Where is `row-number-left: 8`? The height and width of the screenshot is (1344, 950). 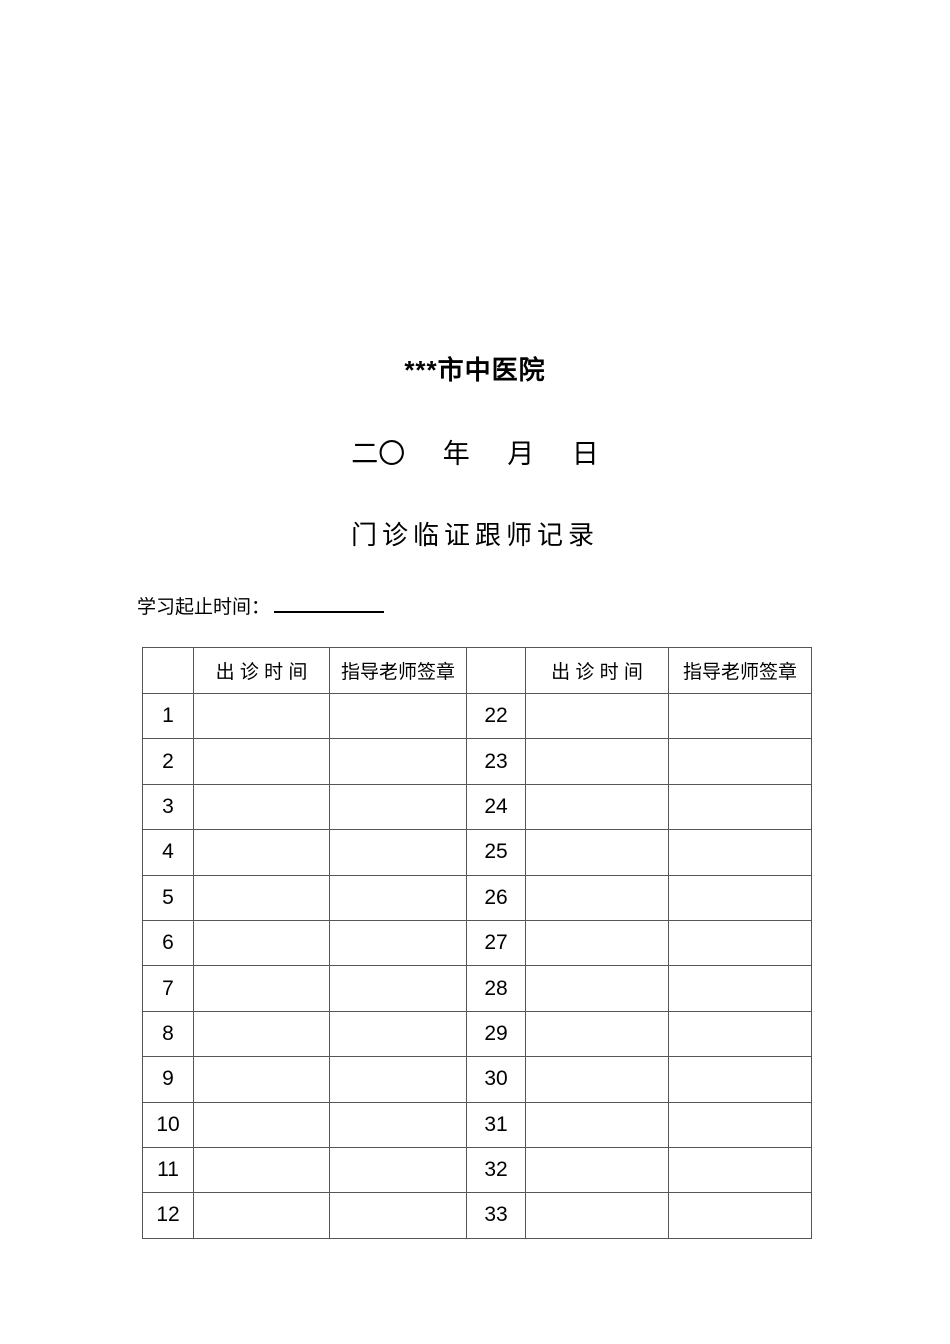
row-number-left: 8 is located at coordinates (168, 1034).